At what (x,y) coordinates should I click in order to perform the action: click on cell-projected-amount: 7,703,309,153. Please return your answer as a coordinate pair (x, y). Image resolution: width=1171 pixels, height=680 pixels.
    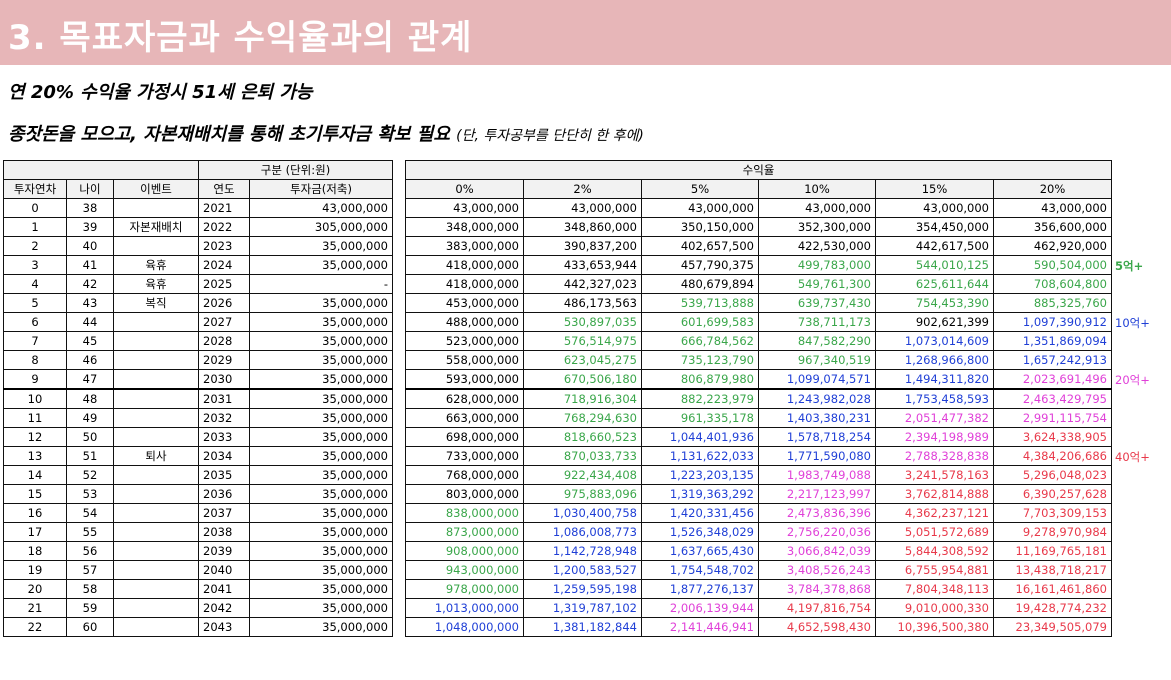
    Looking at the image, I should click on (1052, 513).